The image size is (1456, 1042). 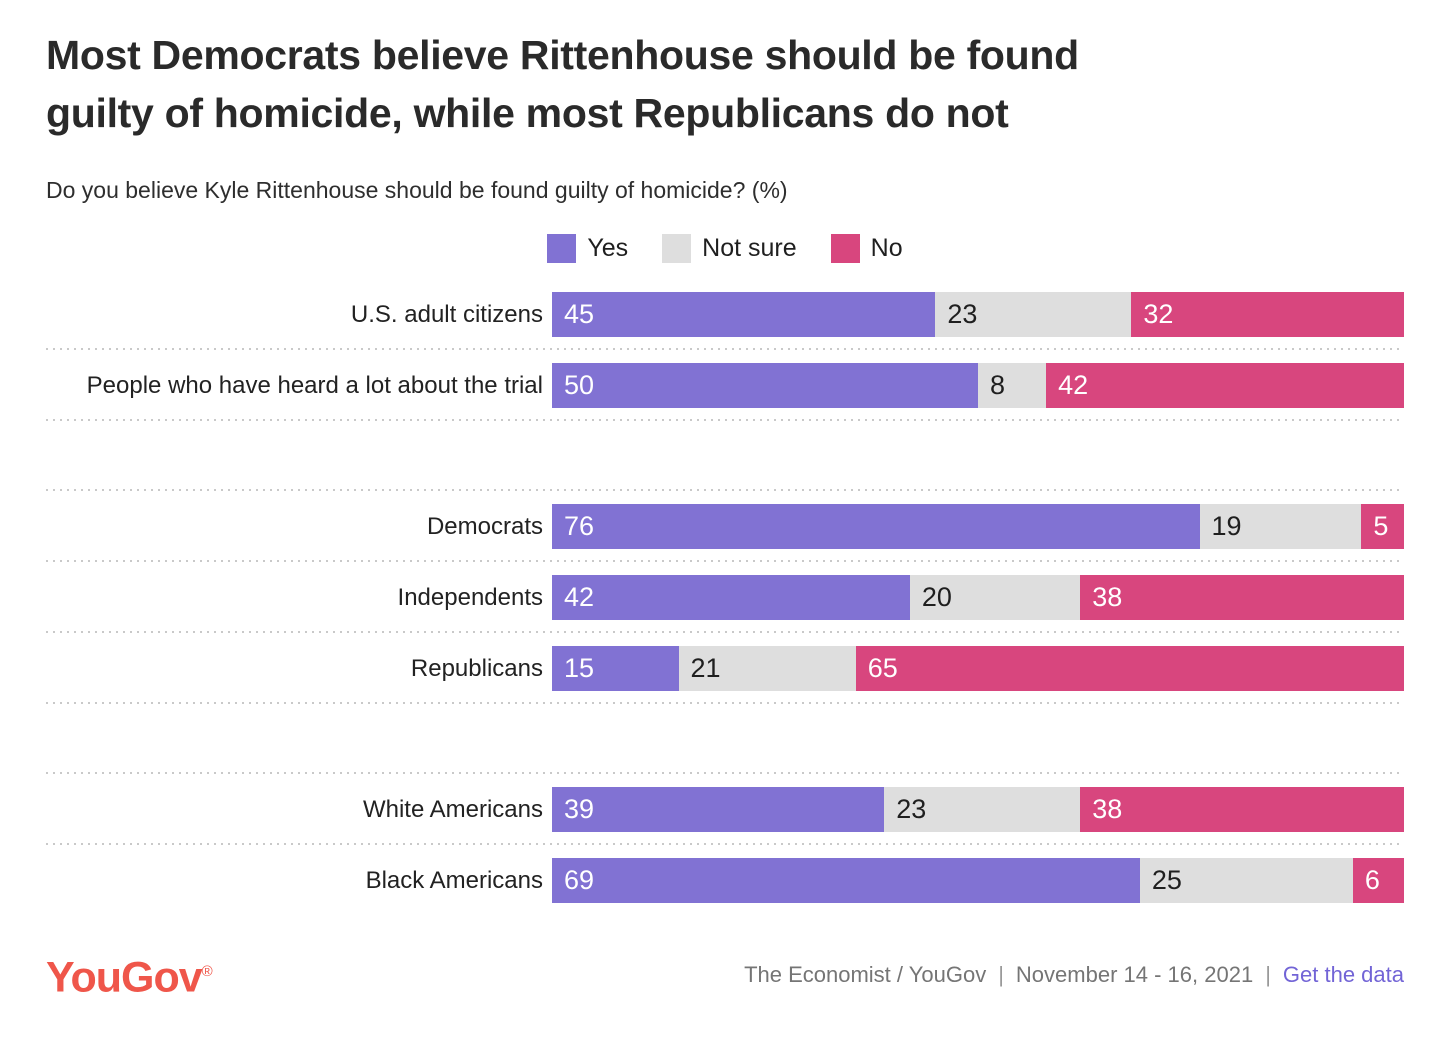 What do you see at coordinates (470, 597) in the screenshot?
I see `row-label: Independents` at bounding box center [470, 597].